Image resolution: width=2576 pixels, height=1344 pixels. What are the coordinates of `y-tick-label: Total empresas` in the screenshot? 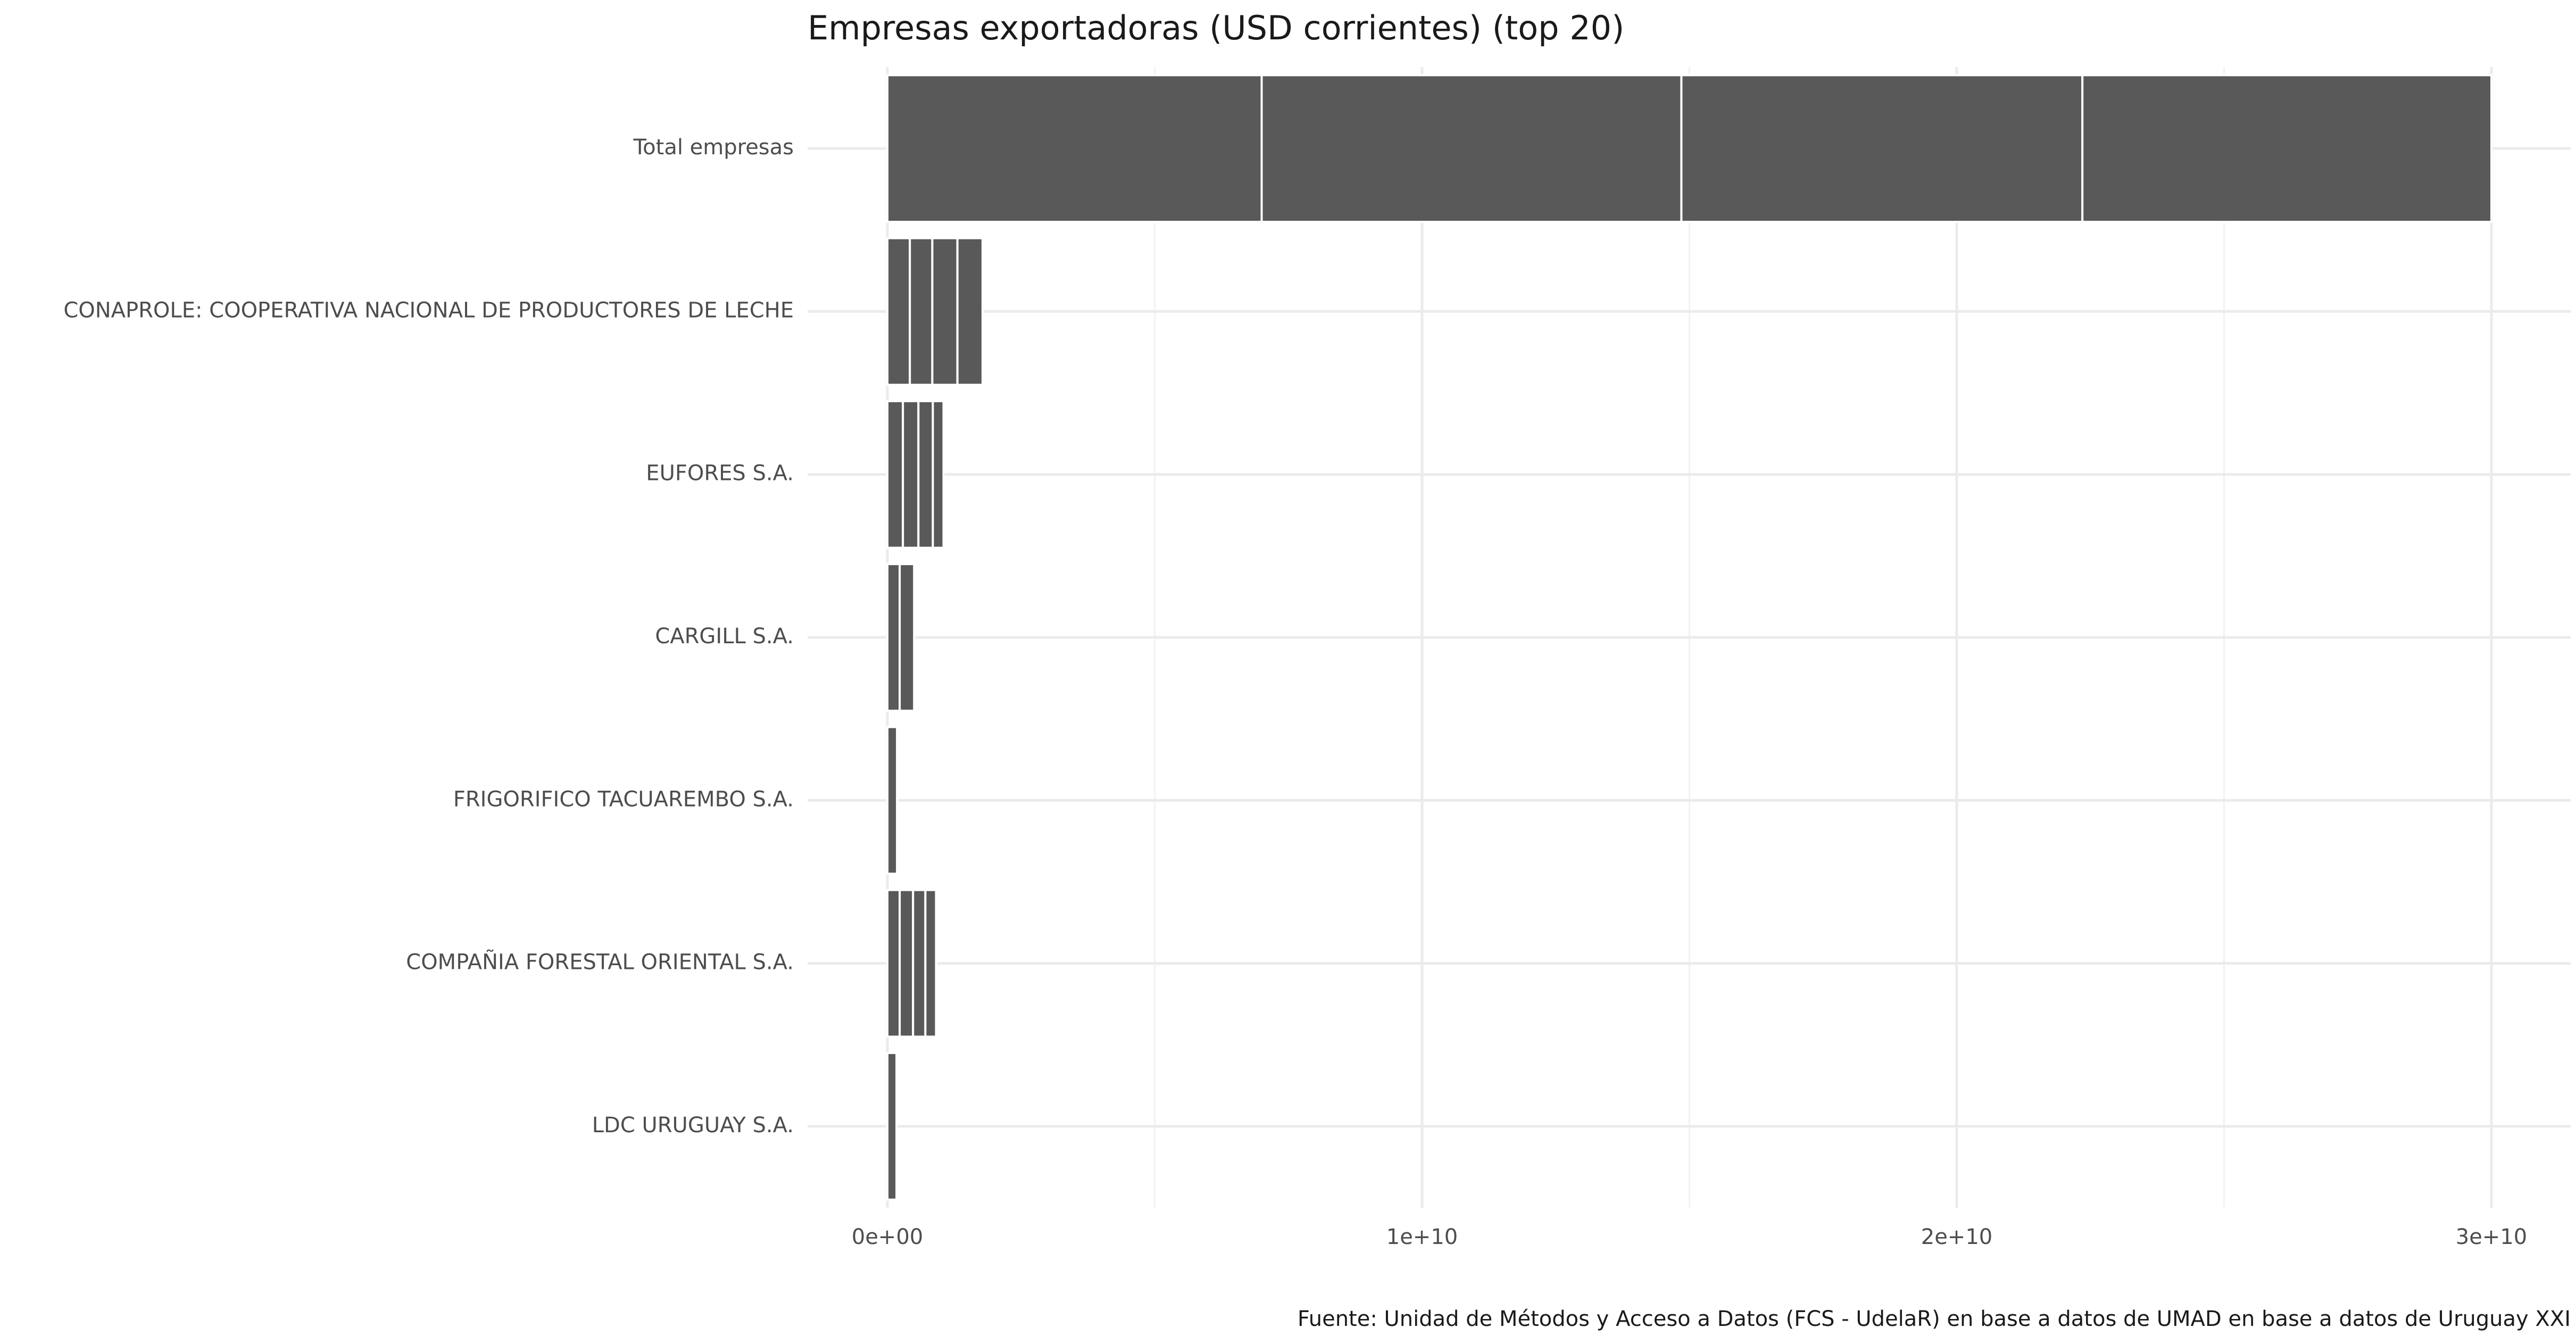 It's located at (714, 147).